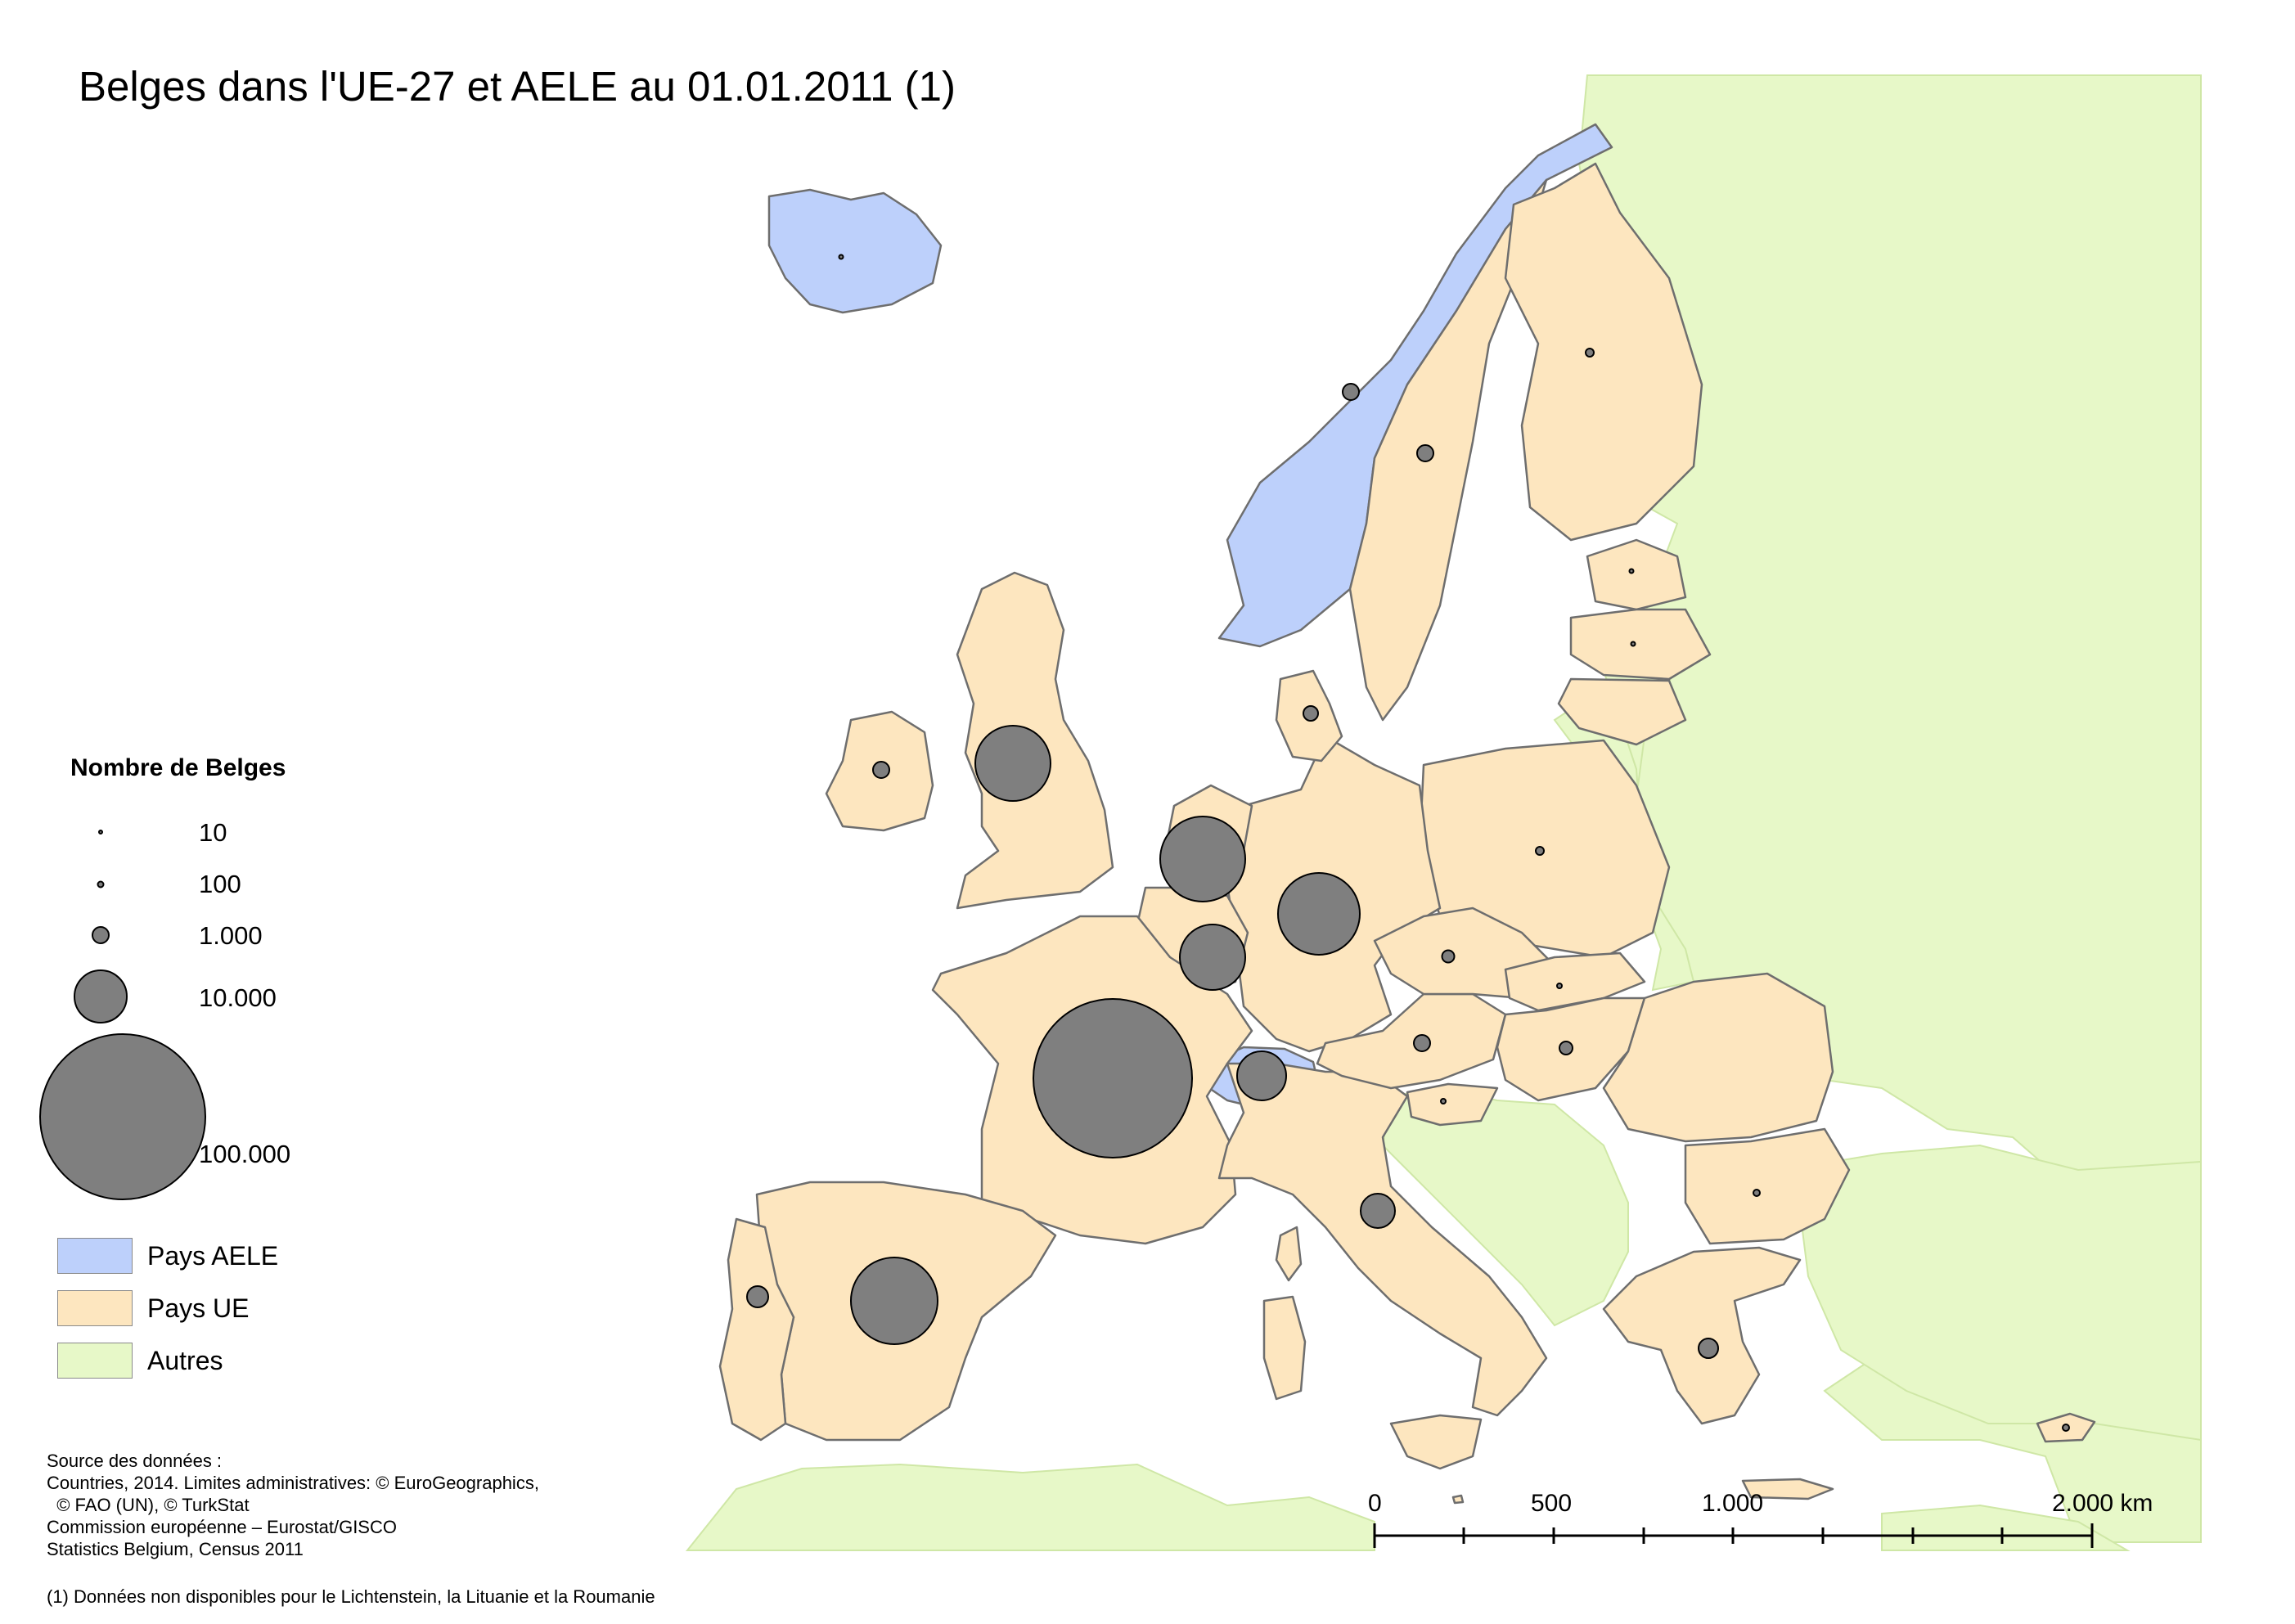  Describe the element at coordinates (1448, 450) in the screenshot. I see `country-sweden` at that location.